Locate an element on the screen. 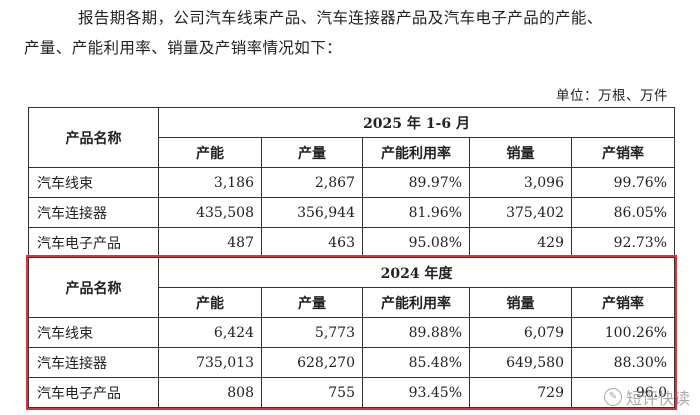 The image size is (700, 415). cell-utilization: 89.88% is located at coordinates (416, 332).